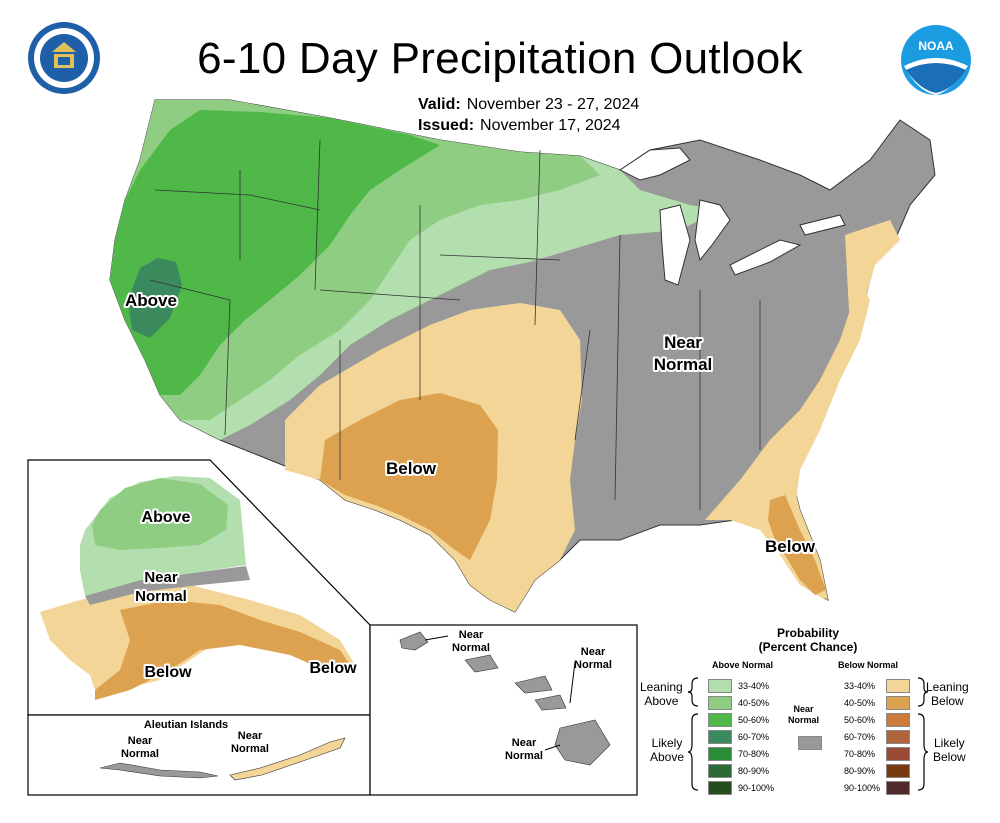 The image size is (1000, 823). I want to click on alaska-label-near-2: Normal, so click(161, 596).